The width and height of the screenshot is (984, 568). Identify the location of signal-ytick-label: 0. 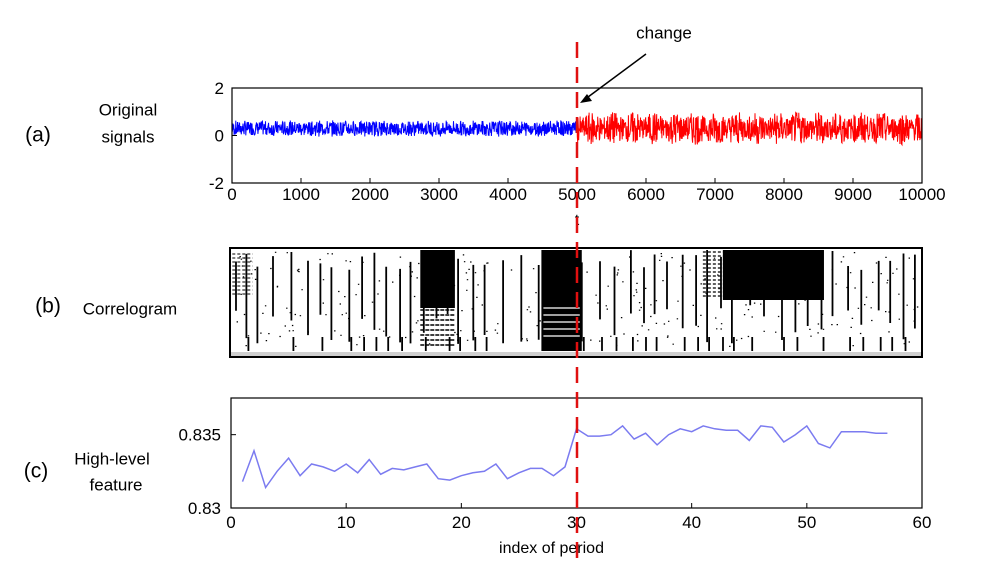
(219, 136).